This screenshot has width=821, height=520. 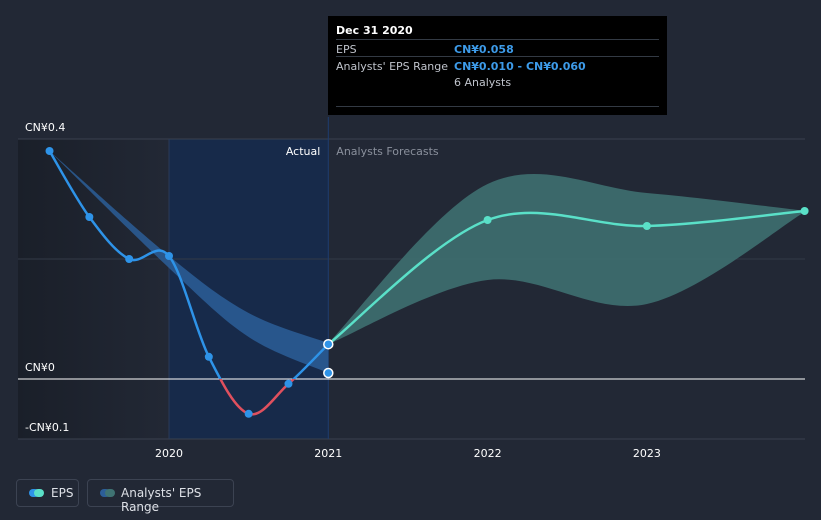 I want to click on eps-point-highlight, so click(x=328, y=344).